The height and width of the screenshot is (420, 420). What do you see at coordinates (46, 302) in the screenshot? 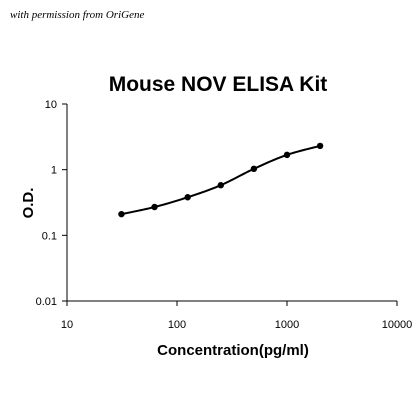
I see `y-tick-label: 0.01` at bounding box center [46, 302].